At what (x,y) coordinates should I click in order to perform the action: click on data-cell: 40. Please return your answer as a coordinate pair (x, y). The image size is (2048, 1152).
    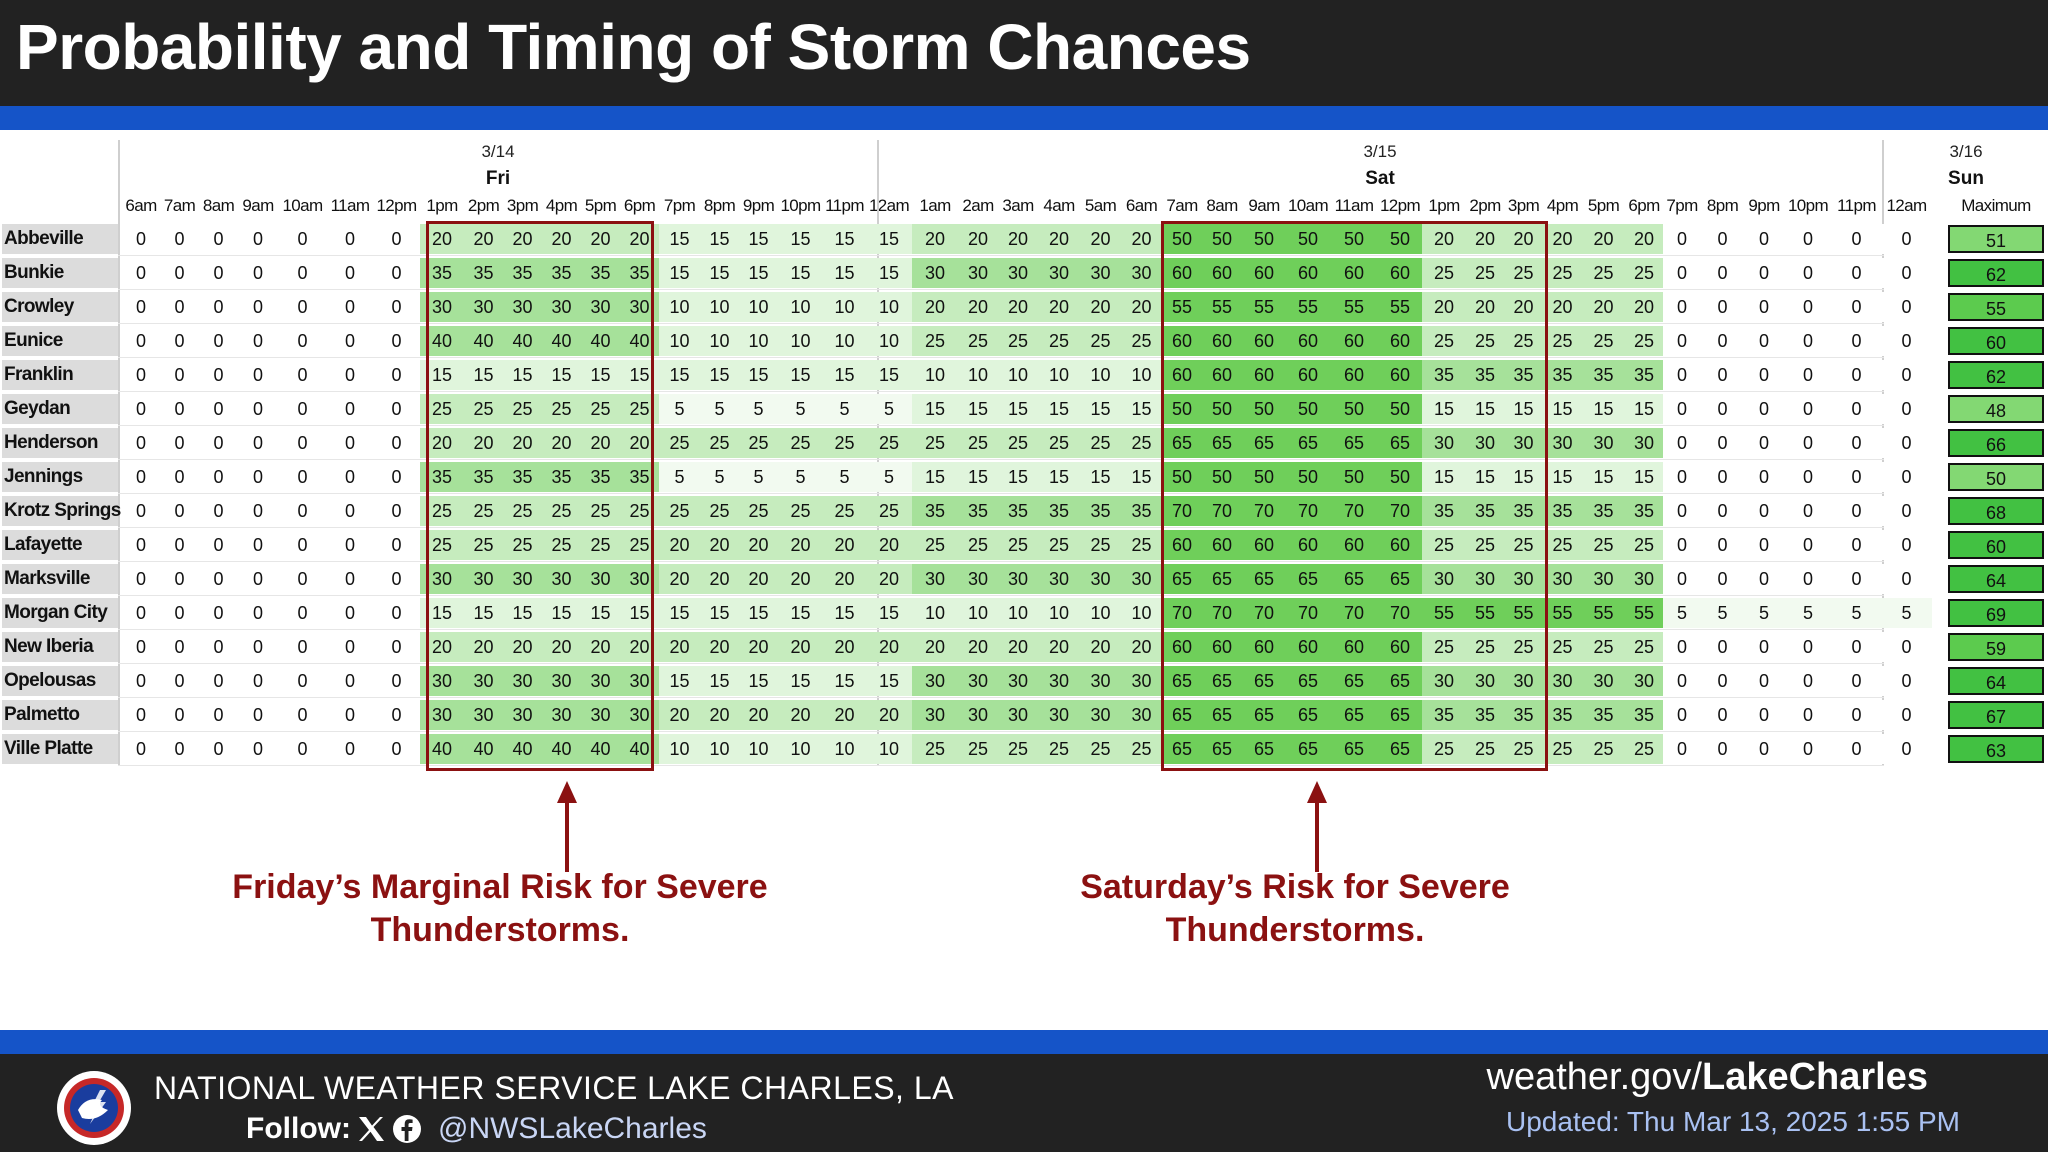
    Looking at the image, I should click on (561, 341).